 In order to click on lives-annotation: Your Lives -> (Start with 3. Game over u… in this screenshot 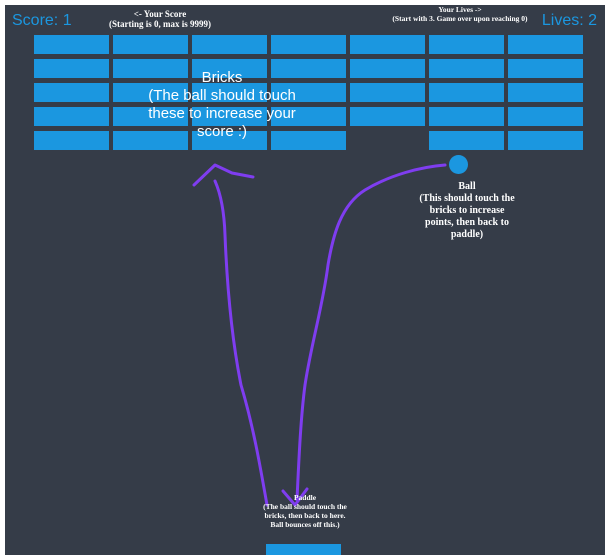, I will do `click(460, 14)`.